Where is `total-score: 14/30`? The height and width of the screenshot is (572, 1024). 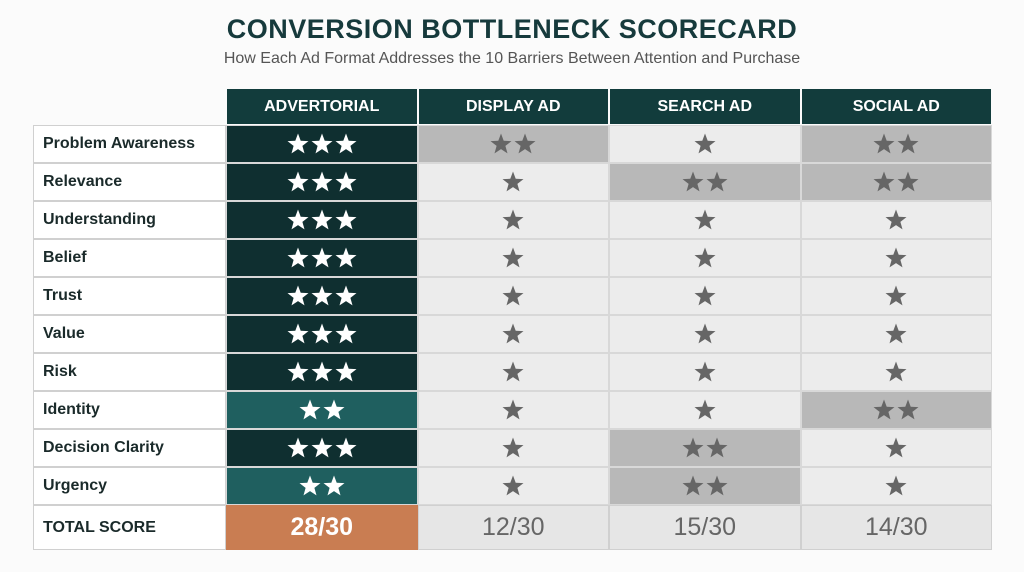 total-score: 14/30 is located at coordinates (896, 527).